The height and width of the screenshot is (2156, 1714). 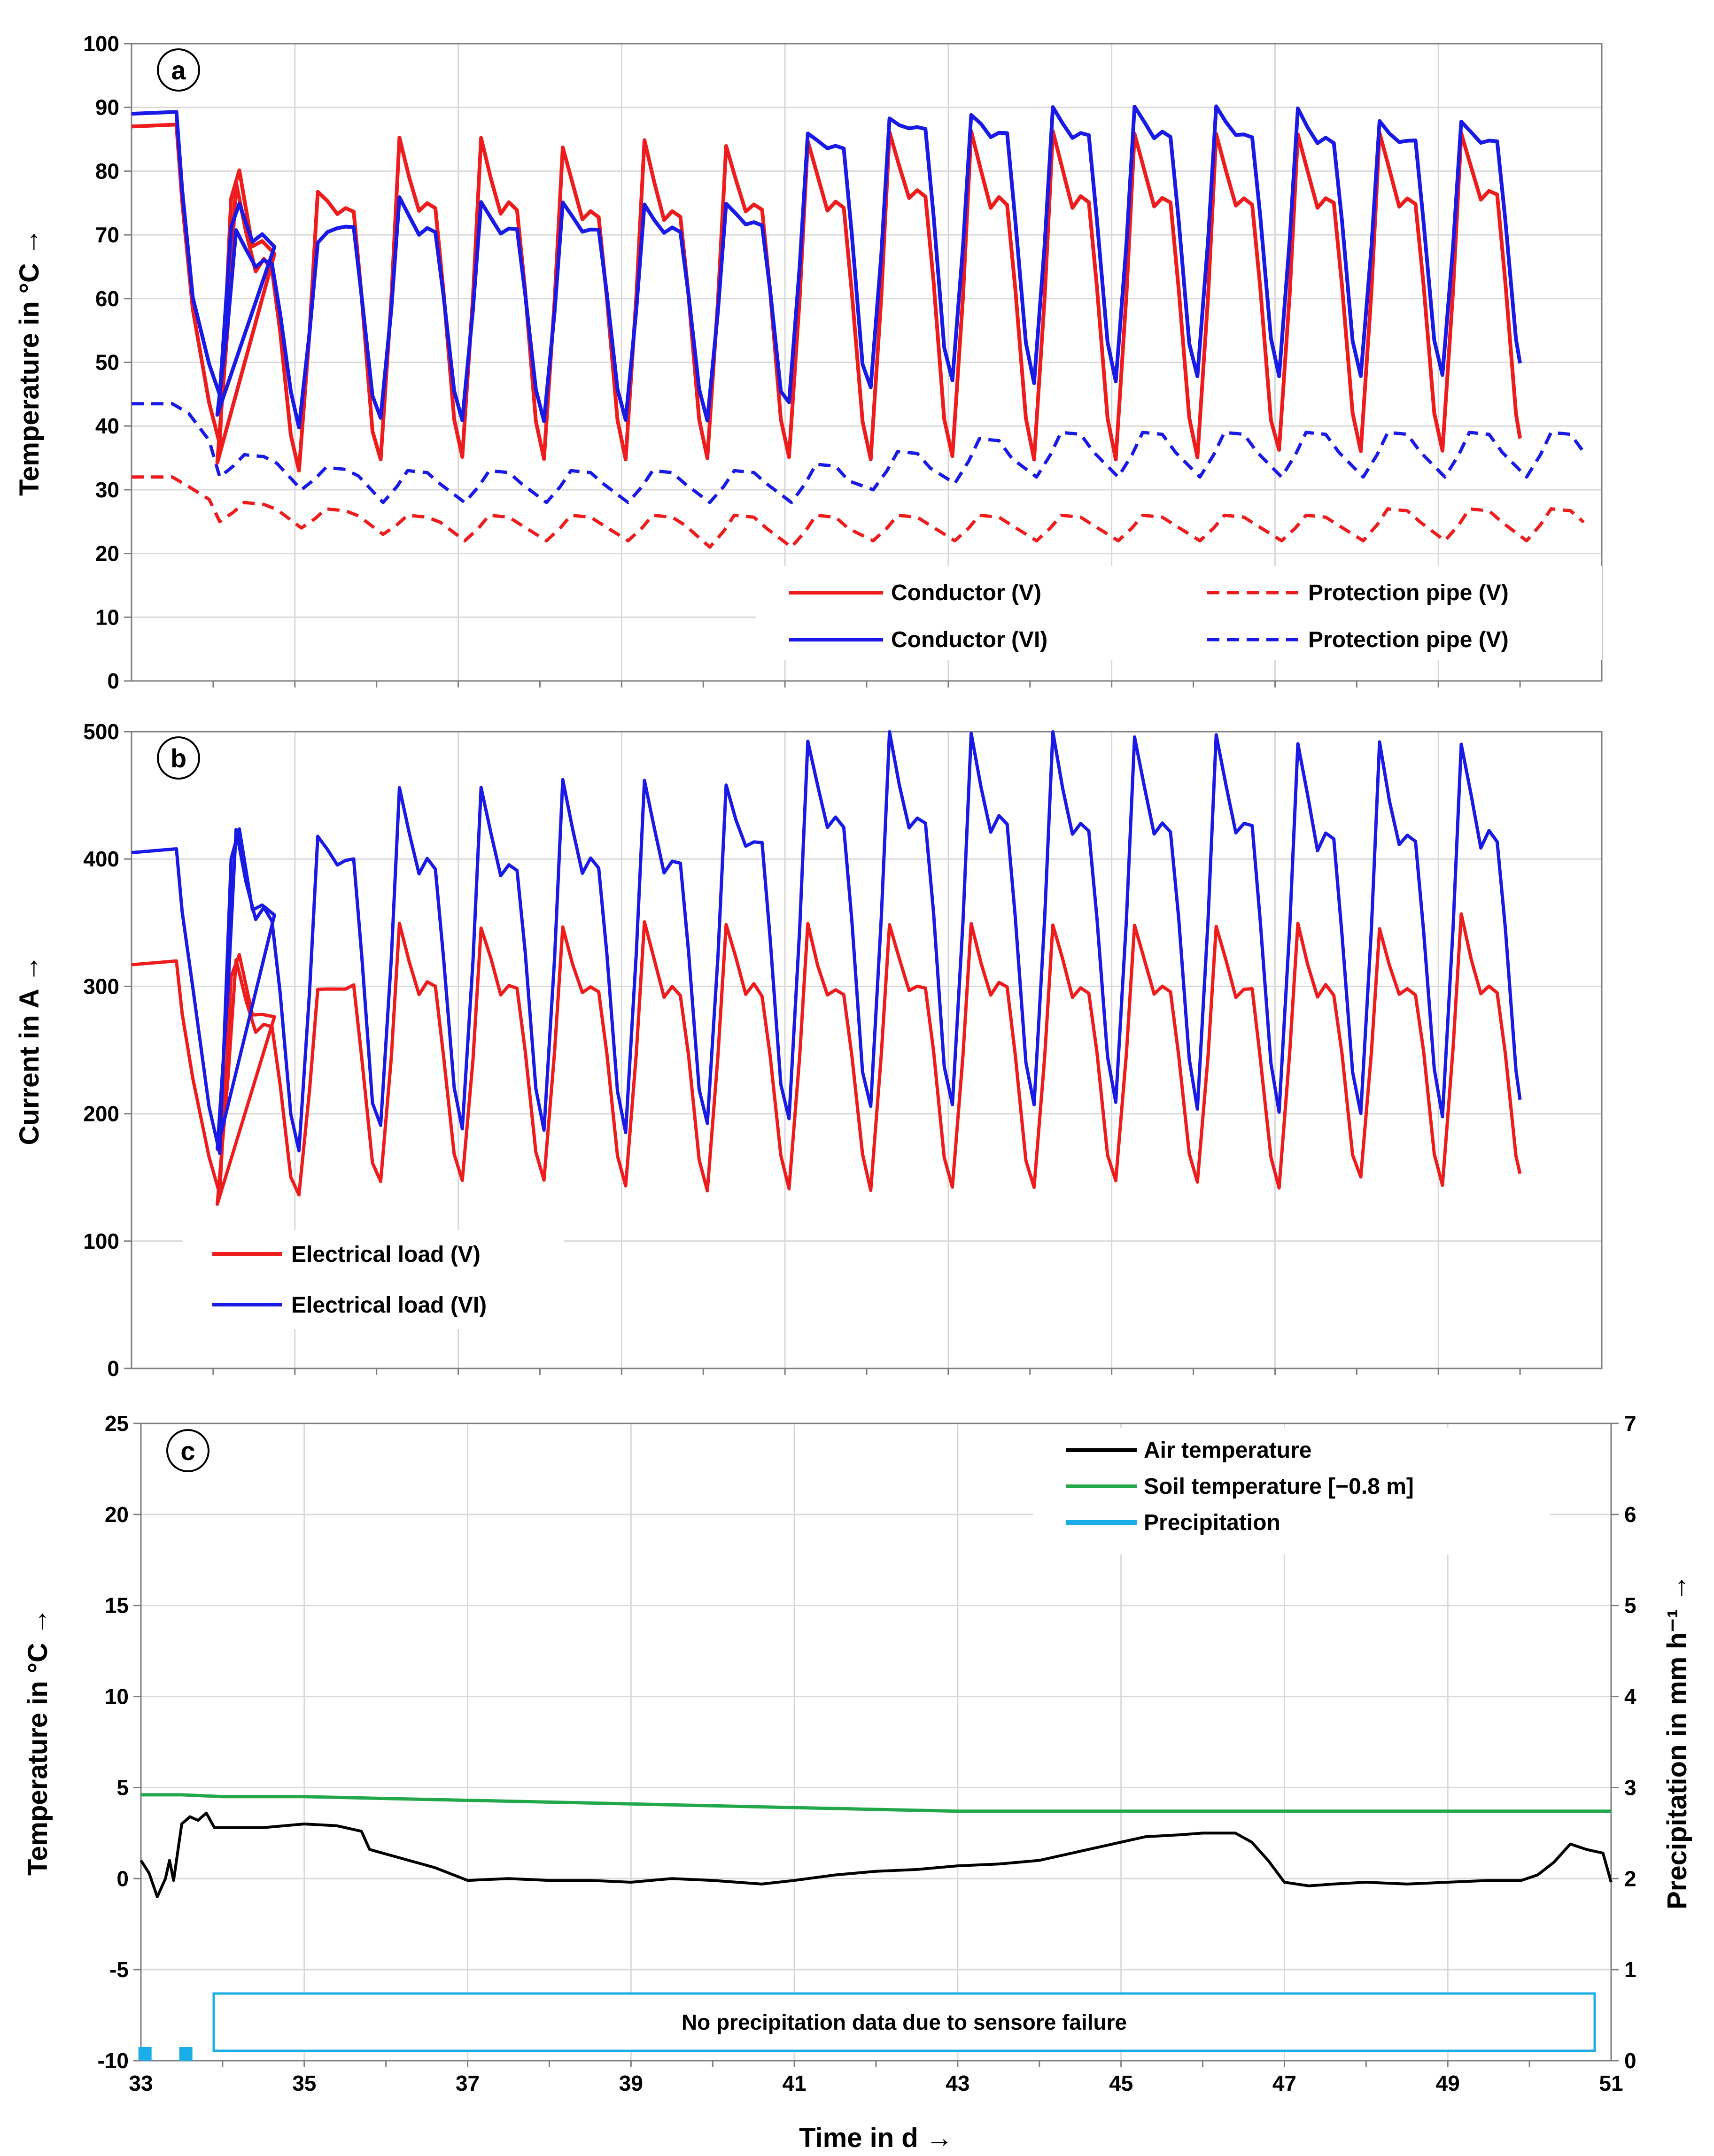 What do you see at coordinates (101, 731) in the screenshot?
I see `y-tick-label: 500` at bounding box center [101, 731].